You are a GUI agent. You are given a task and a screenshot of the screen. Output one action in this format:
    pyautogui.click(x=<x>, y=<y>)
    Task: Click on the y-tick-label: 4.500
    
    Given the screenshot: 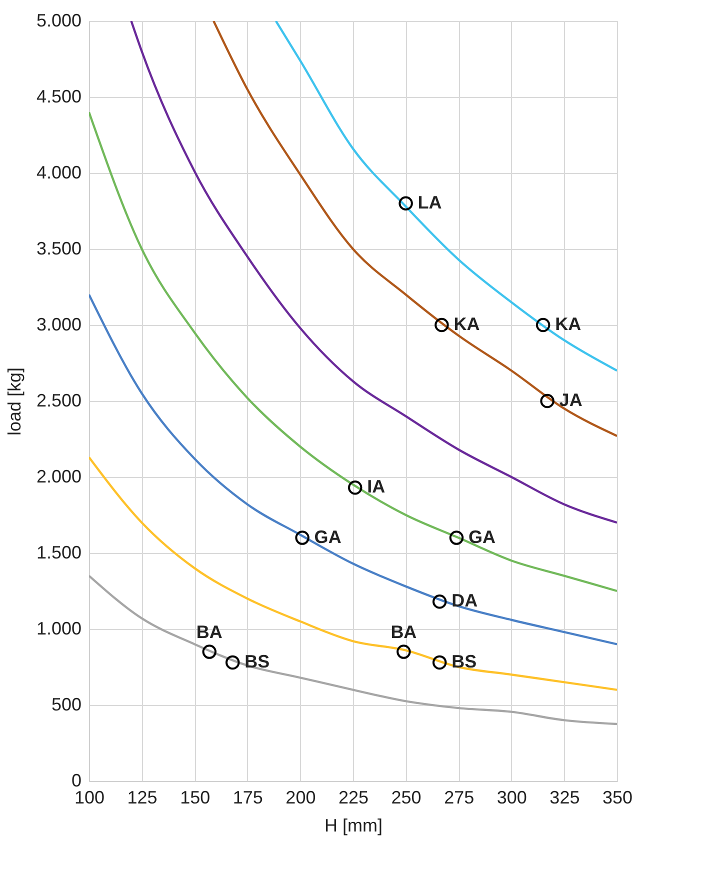 What is the action you would take?
    pyautogui.click(x=59, y=96)
    